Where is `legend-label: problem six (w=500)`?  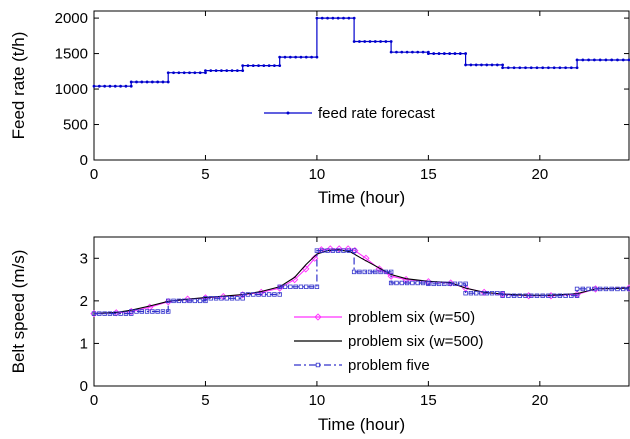 legend-label: problem six (w=500) is located at coordinates (415, 341).